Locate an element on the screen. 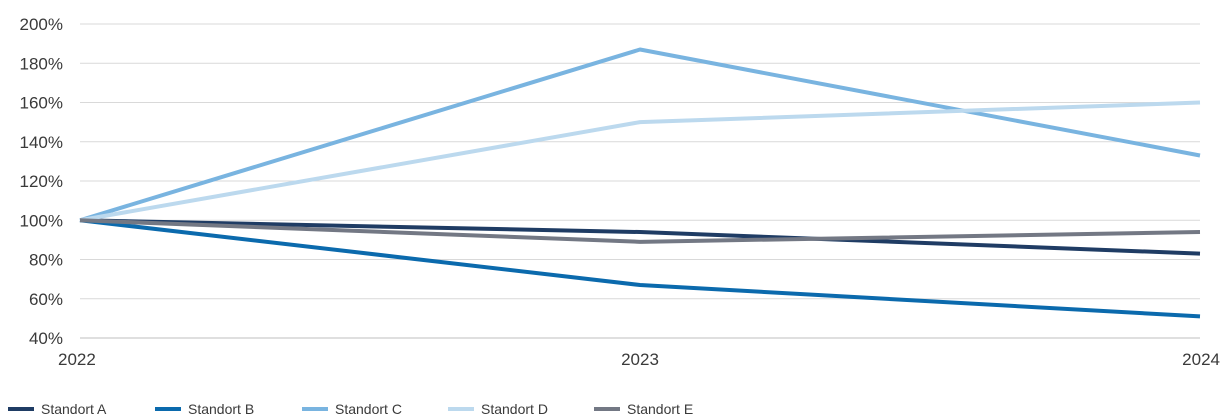 This screenshot has width=1228, height=417. x-tick-label: 2023 is located at coordinates (640, 359).